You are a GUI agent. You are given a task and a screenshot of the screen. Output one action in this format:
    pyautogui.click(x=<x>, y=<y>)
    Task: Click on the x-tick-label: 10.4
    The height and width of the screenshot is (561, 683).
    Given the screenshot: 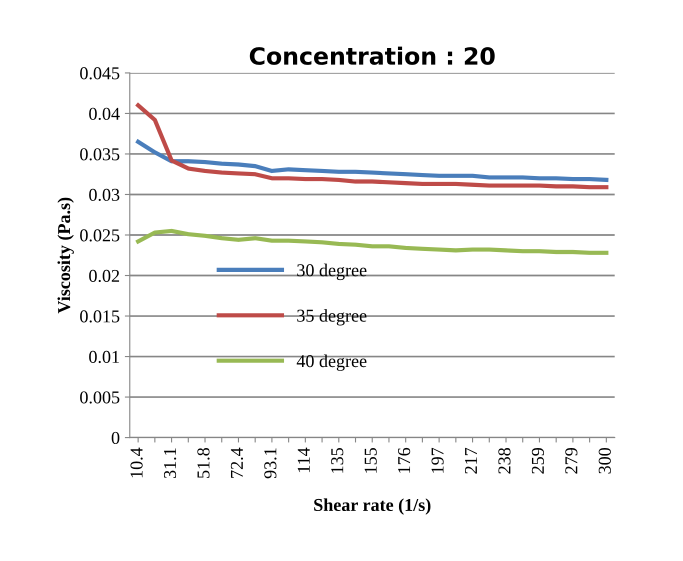 What is the action you would take?
    pyautogui.click(x=136, y=463)
    